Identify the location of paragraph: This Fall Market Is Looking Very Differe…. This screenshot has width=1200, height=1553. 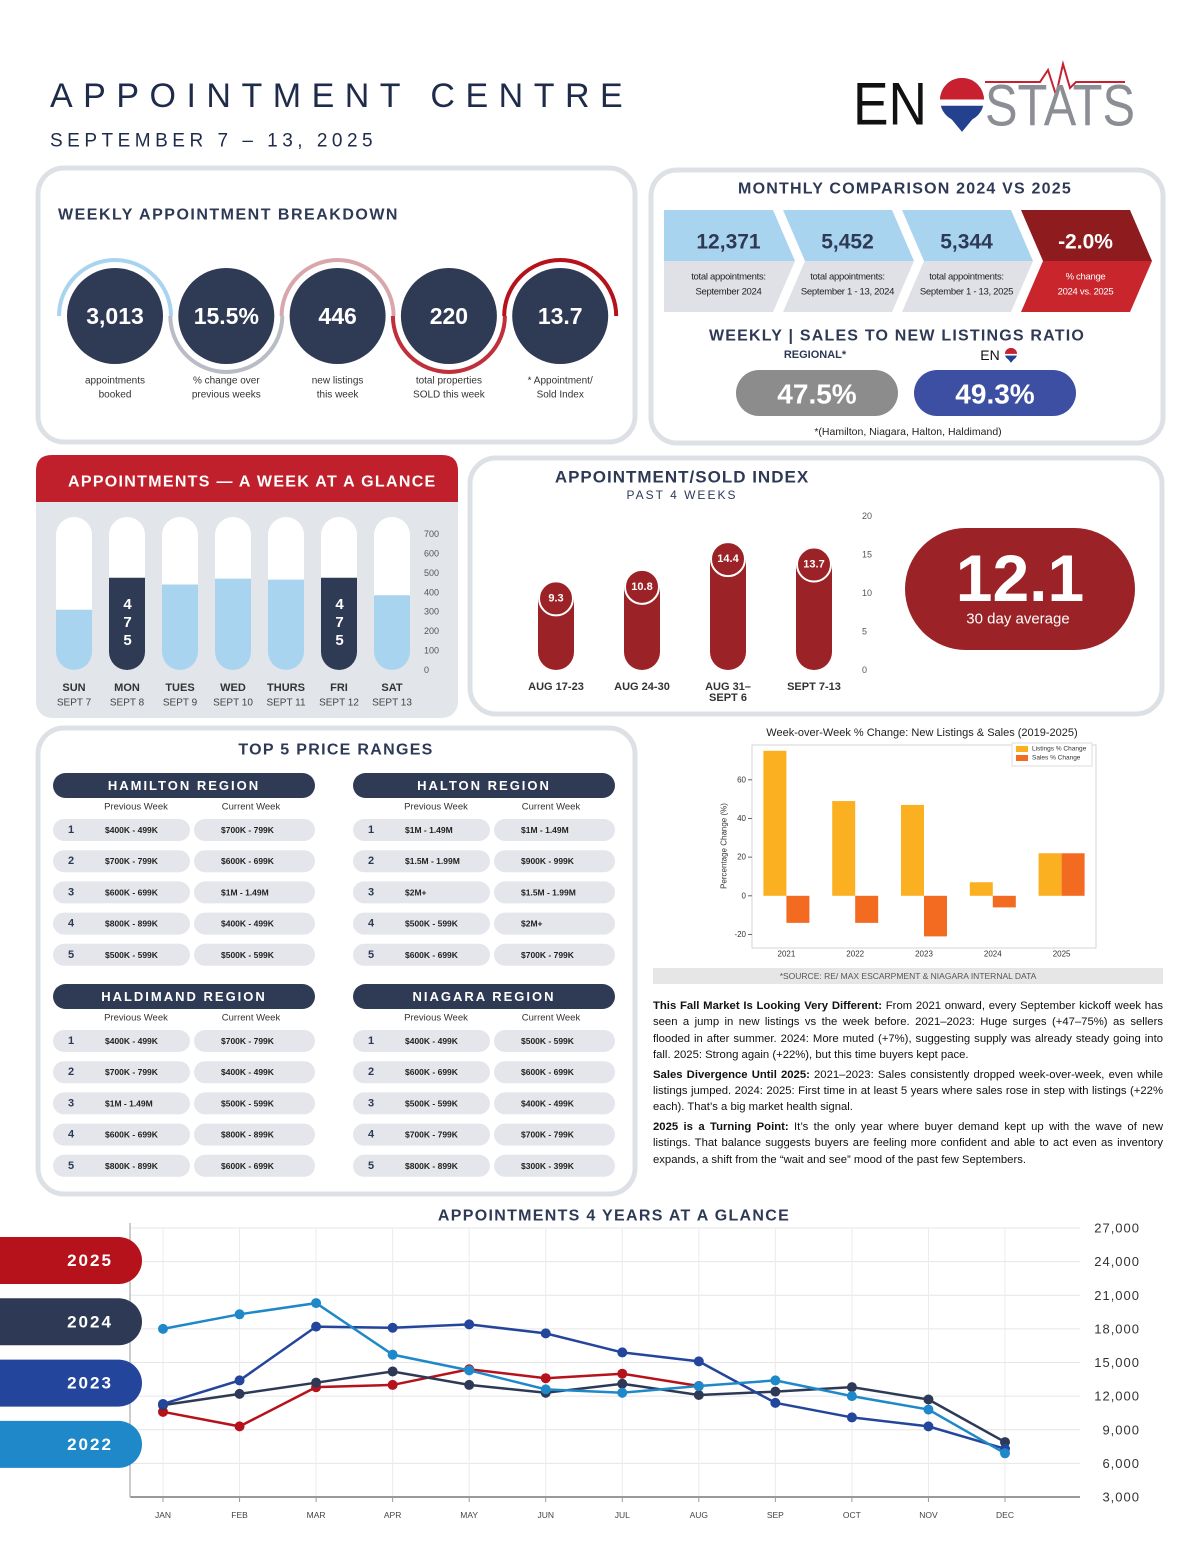
(908, 1031).